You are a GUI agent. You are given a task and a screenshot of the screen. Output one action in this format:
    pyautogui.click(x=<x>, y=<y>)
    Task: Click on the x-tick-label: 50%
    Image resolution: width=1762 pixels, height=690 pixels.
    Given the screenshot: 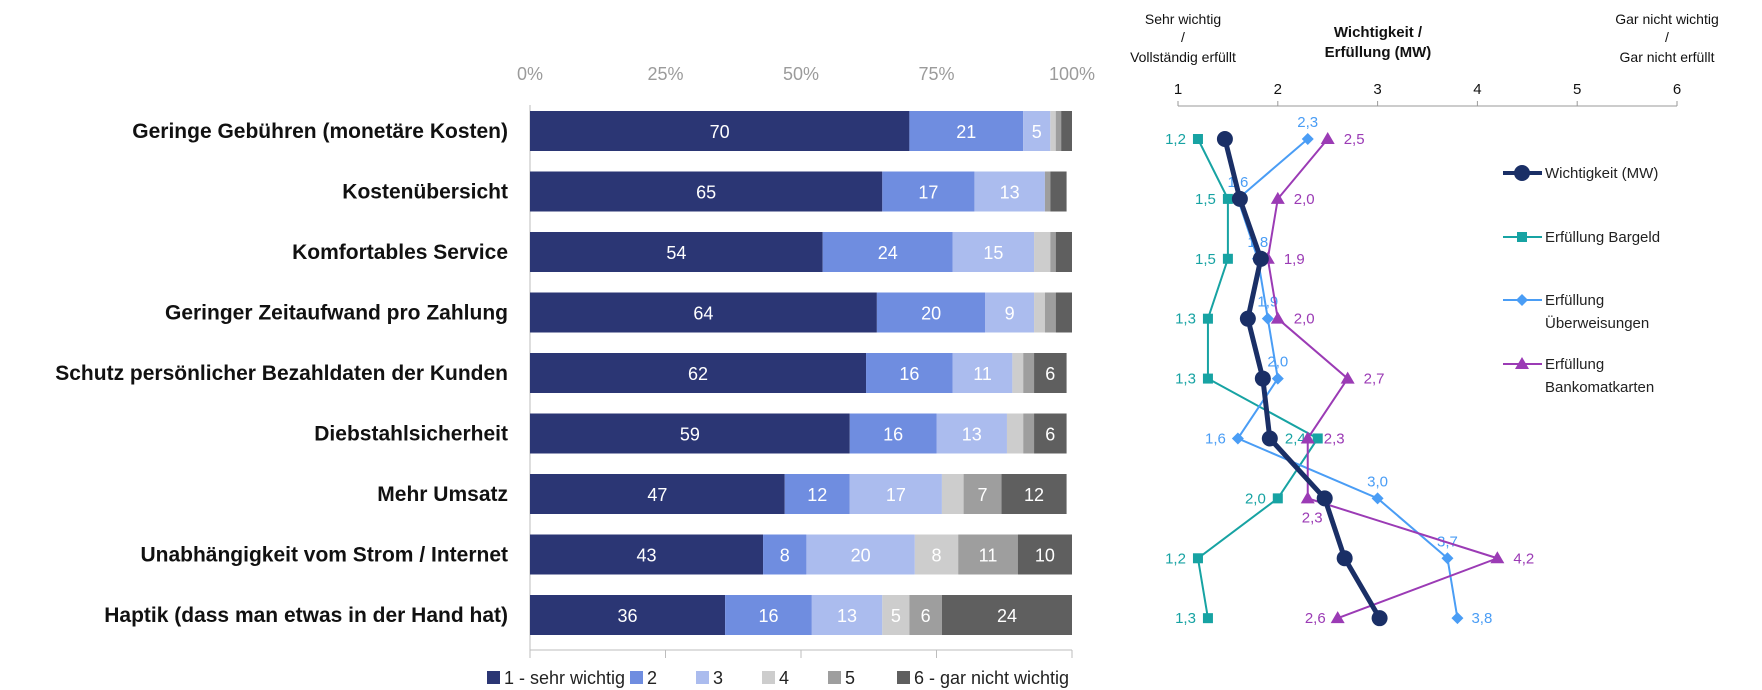 What is the action you would take?
    pyautogui.click(x=801, y=74)
    